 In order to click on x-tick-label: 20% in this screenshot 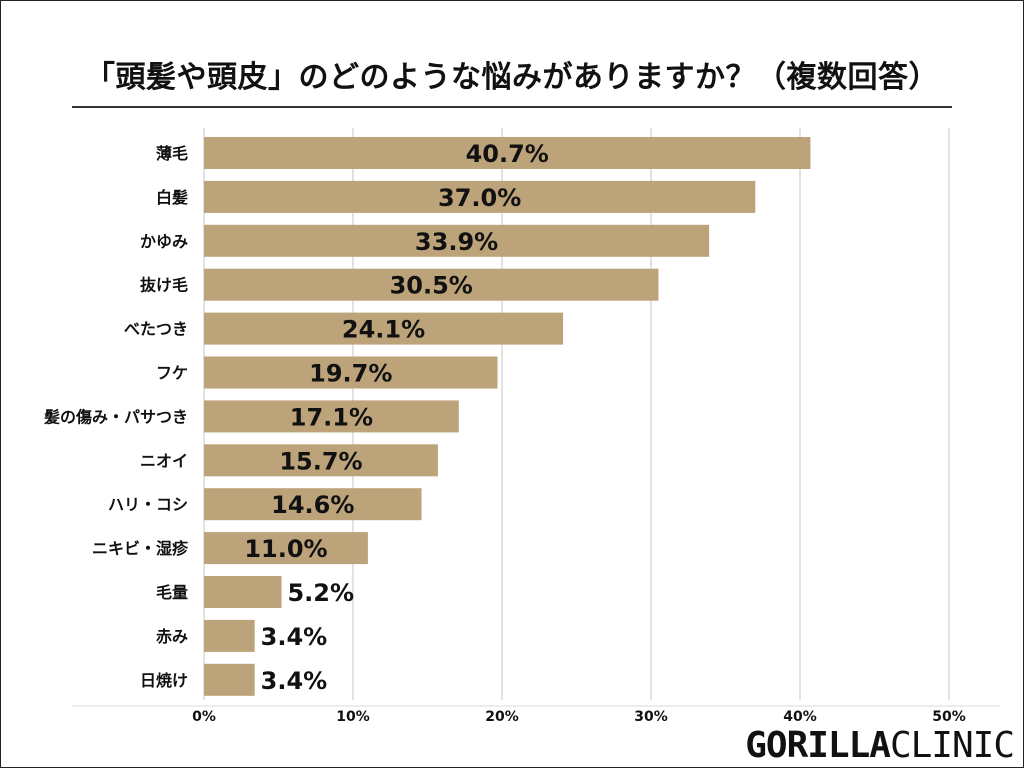, I will do `click(502, 717)`.